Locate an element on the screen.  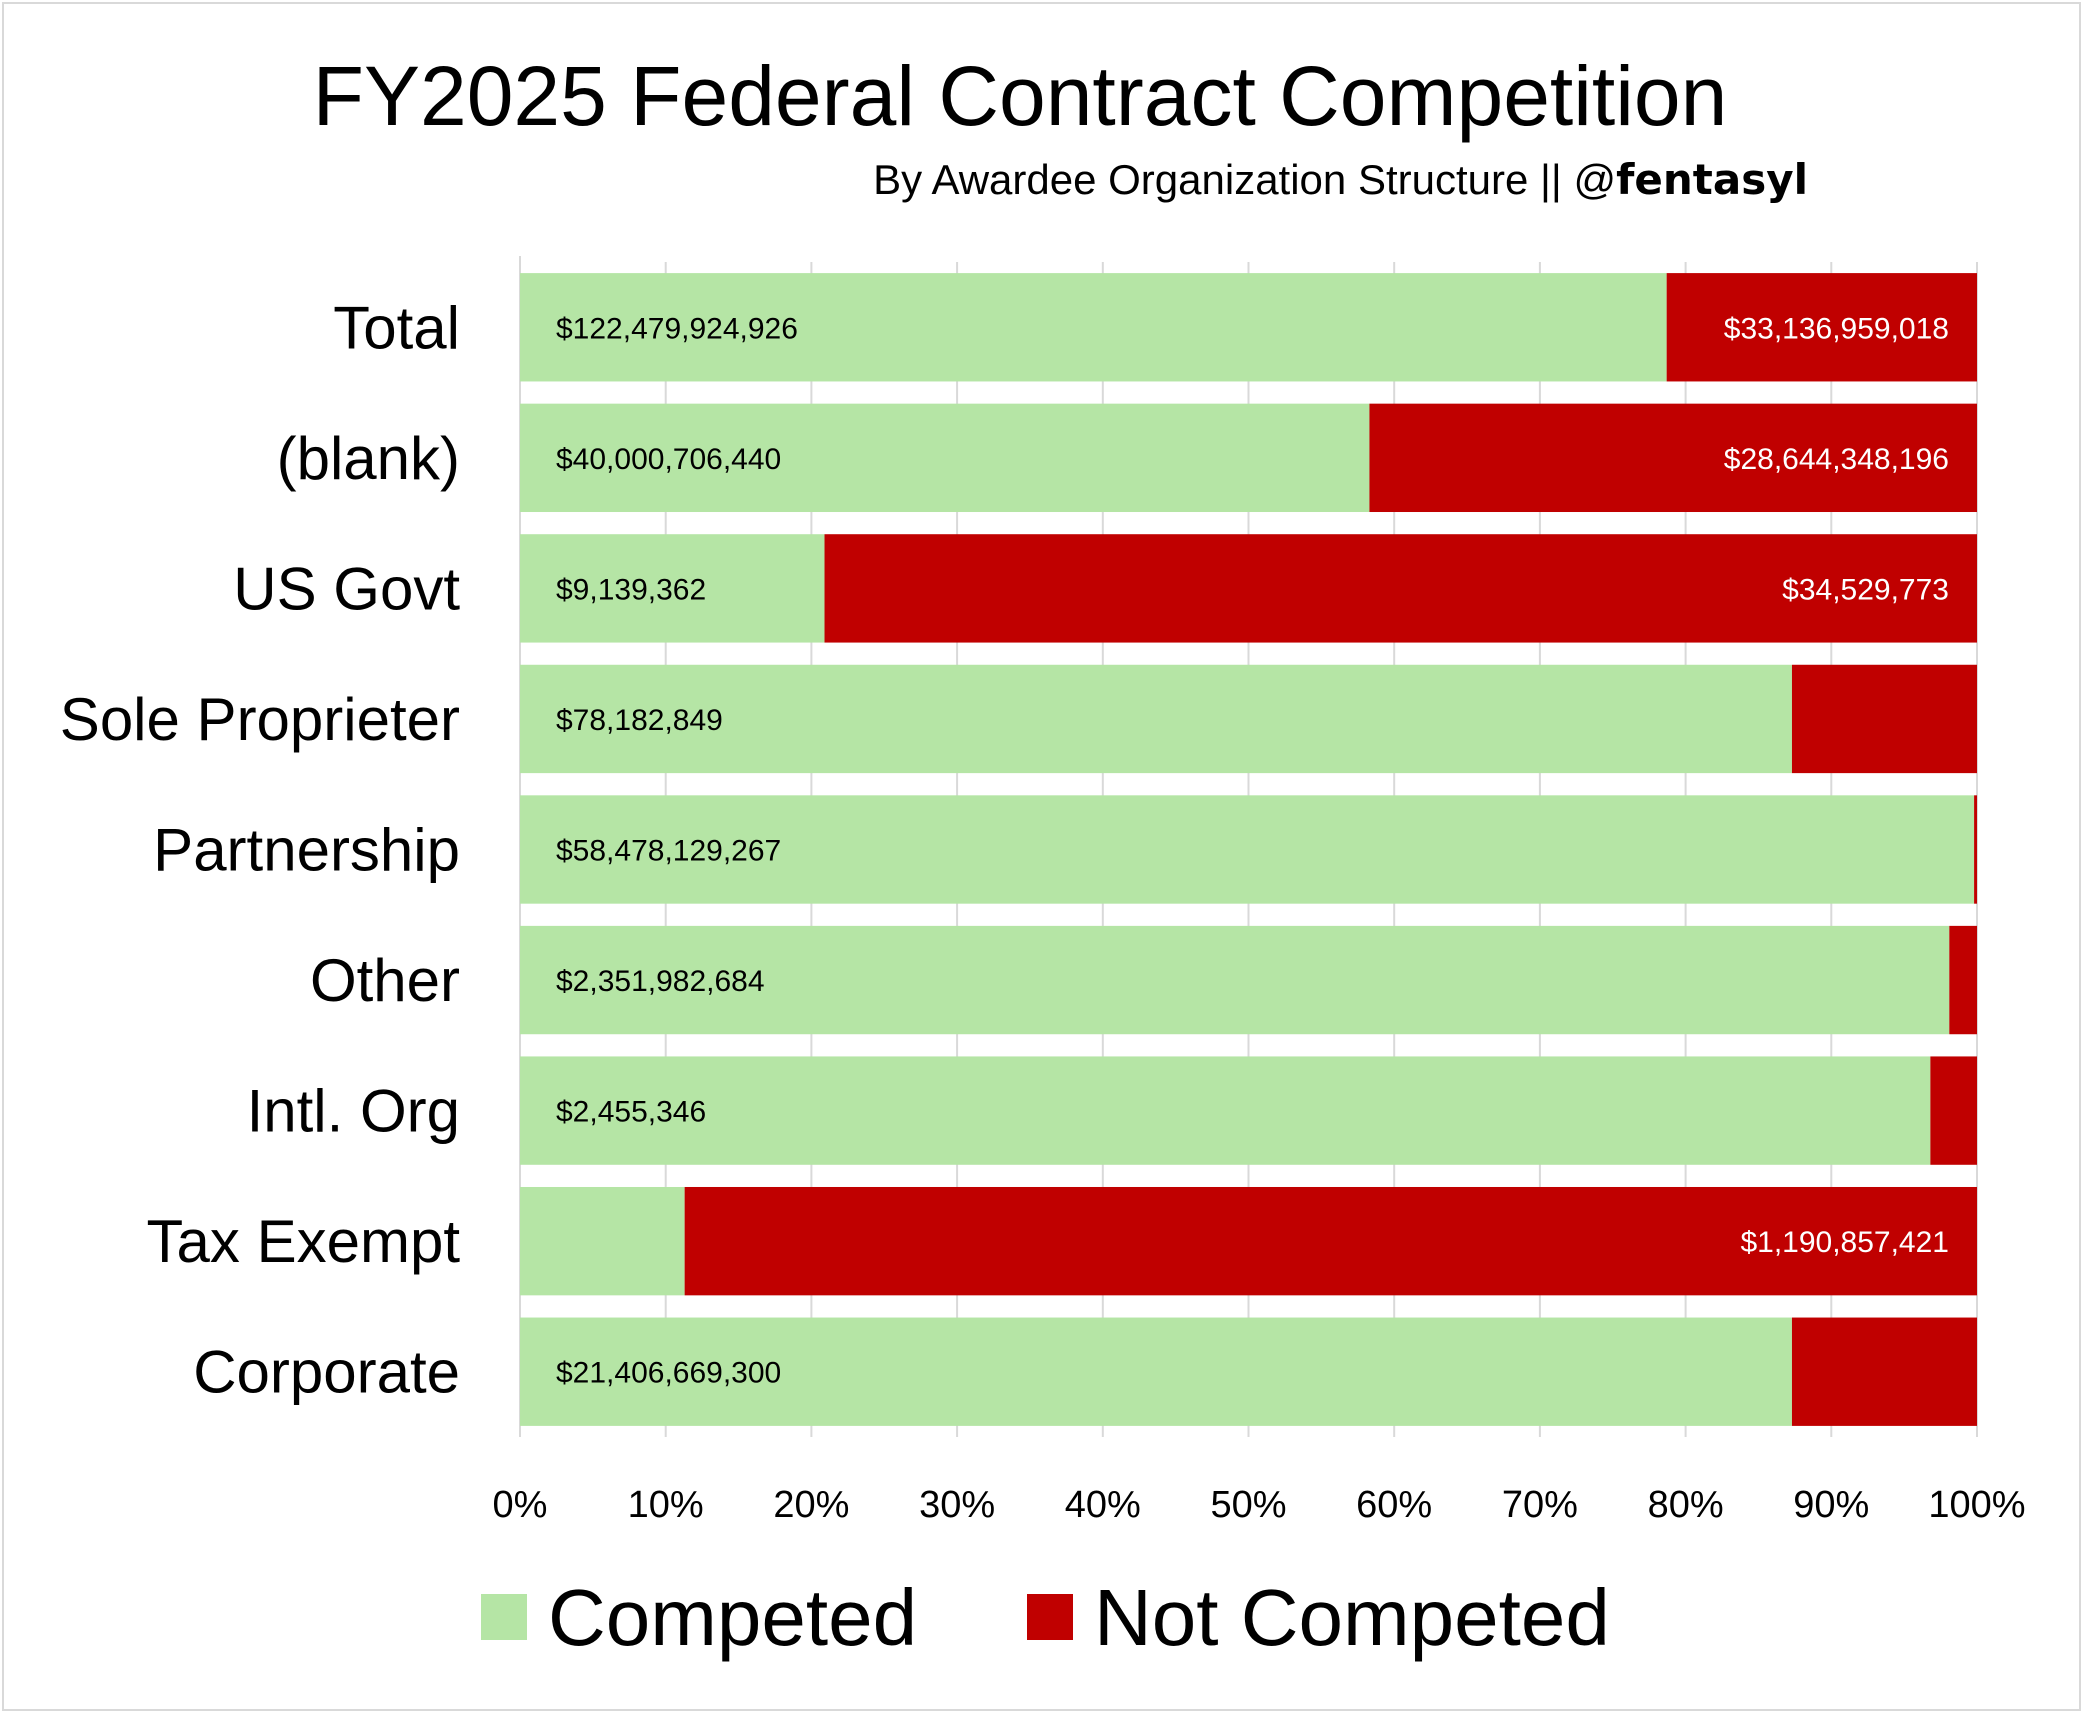
x-tick-label: 50% is located at coordinates (1248, 1505).